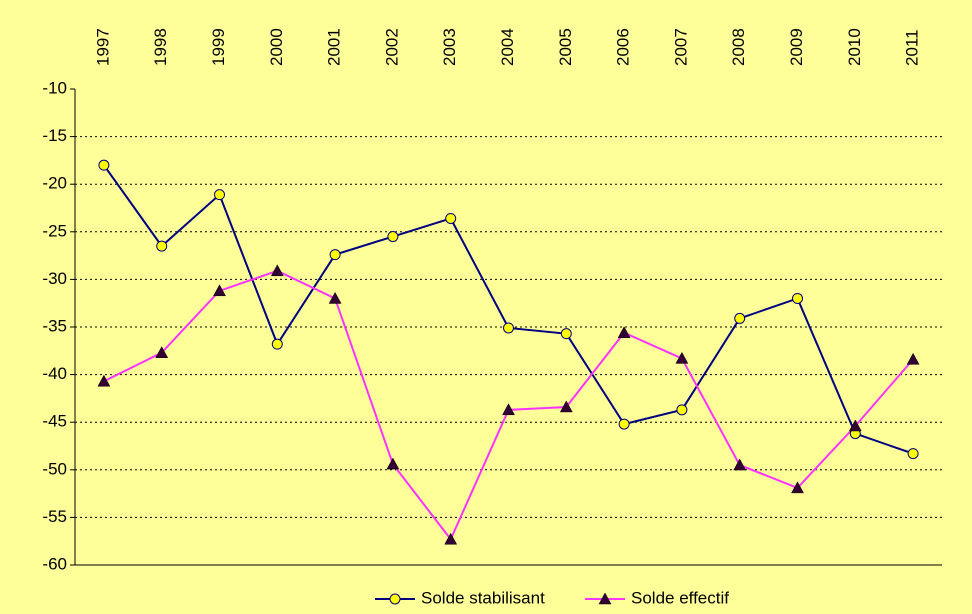 Image resolution: width=972 pixels, height=614 pixels. What do you see at coordinates (276, 47) in the screenshot?
I see `x-tick-label: 2000` at bounding box center [276, 47].